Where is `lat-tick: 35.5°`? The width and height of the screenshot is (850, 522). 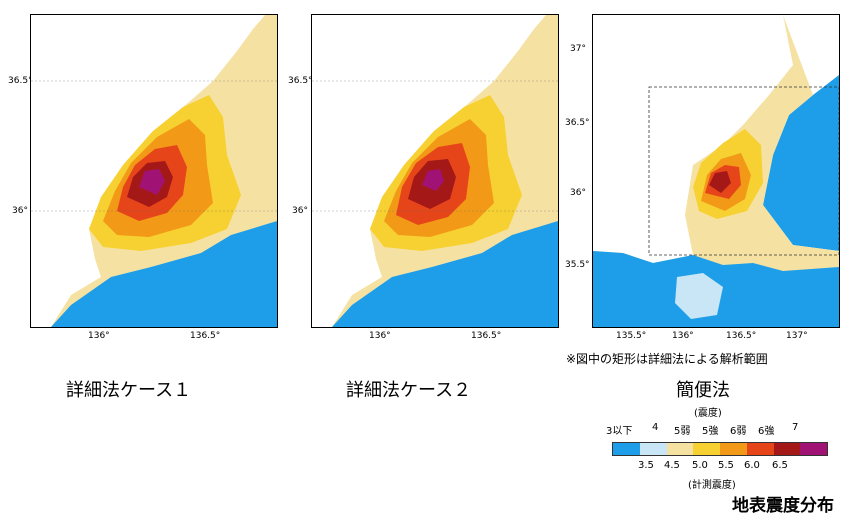
lat-tick: 35.5° is located at coordinates (577, 265).